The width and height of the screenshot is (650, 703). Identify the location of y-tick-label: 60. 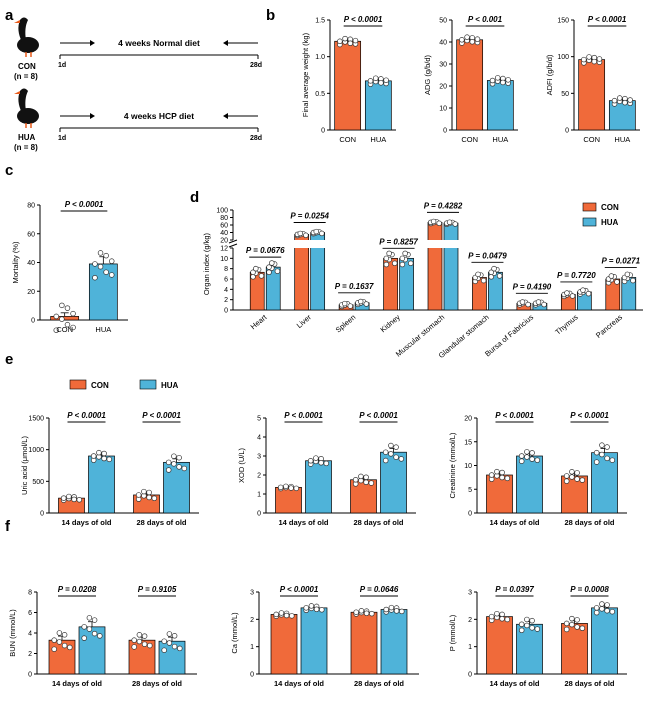
(224, 226).